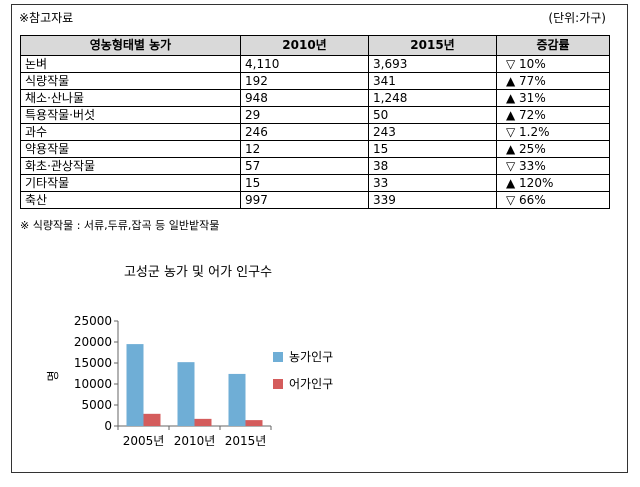  What do you see at coordinates (432, 115) in the screenshot?
I see `households-2015-cell: 50` at bounding box center [432, 115].